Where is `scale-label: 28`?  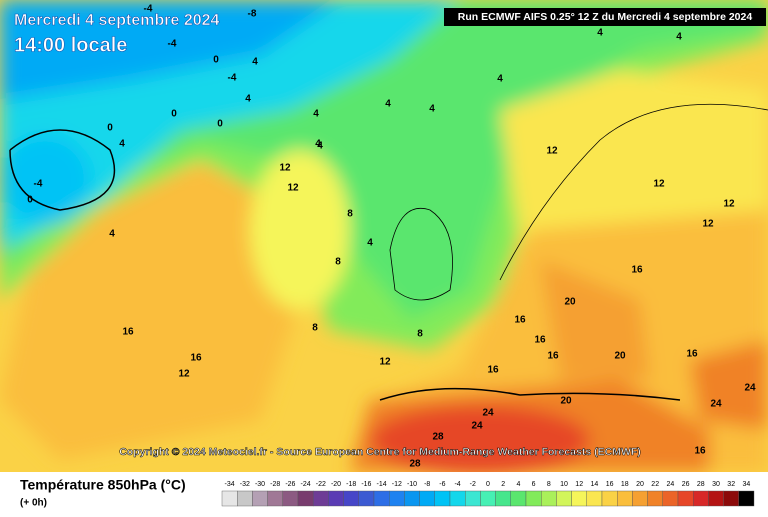 scale-label: 28 is located at coordinates (701, 484).